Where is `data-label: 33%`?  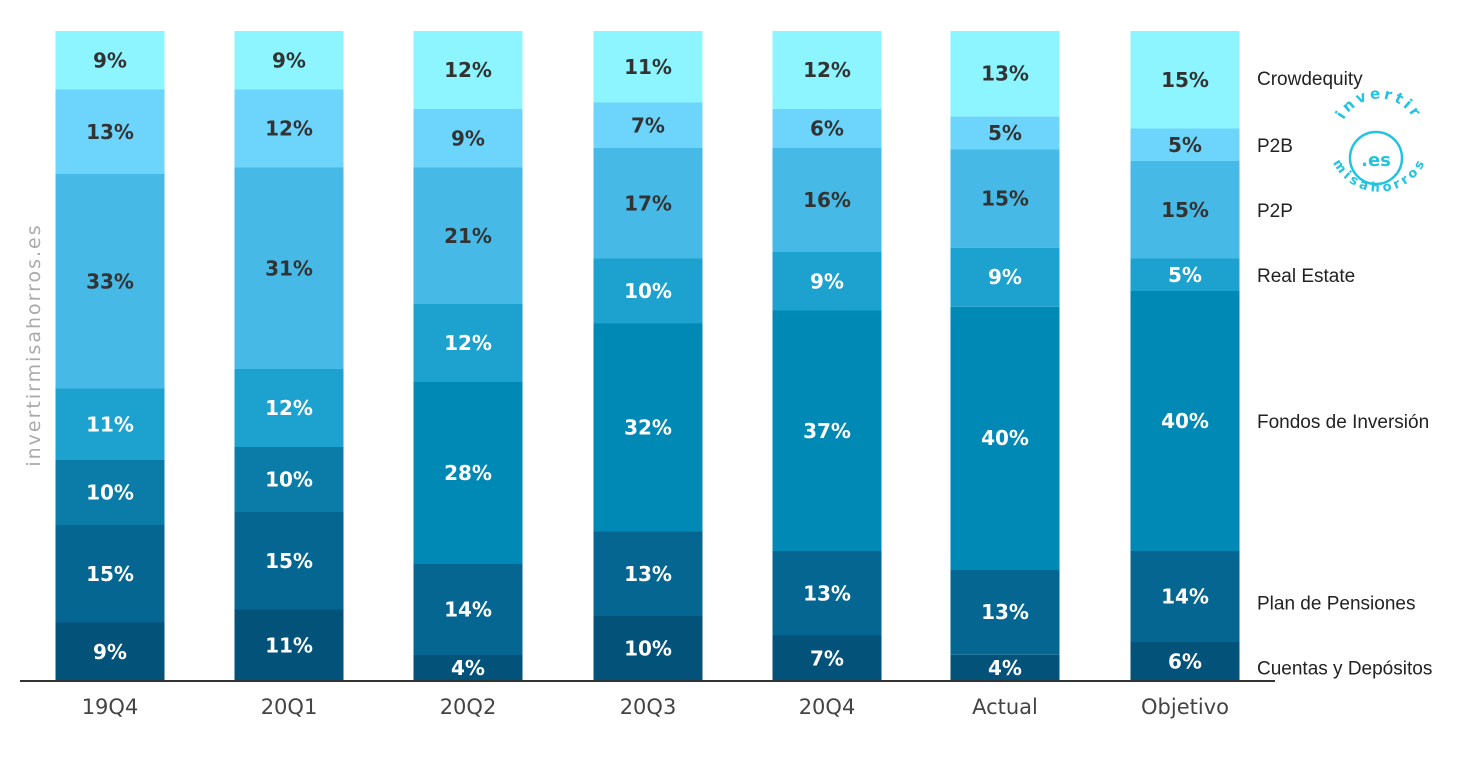
data-label: 33% is located at coordinates (110, 281).